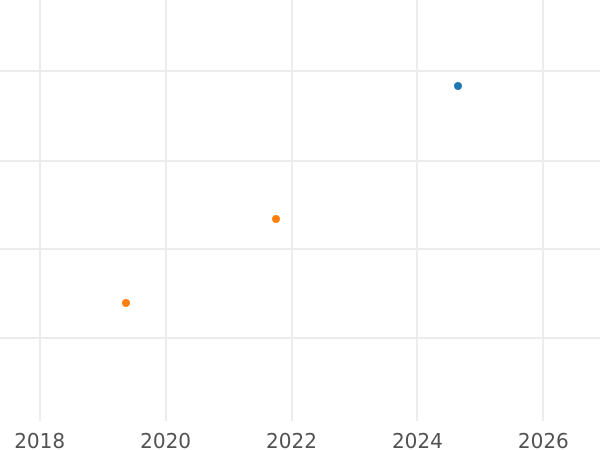 The width and height of the screenshot is (600, 450). I want to click on x-tick-label: 2026, so click(543, 439).